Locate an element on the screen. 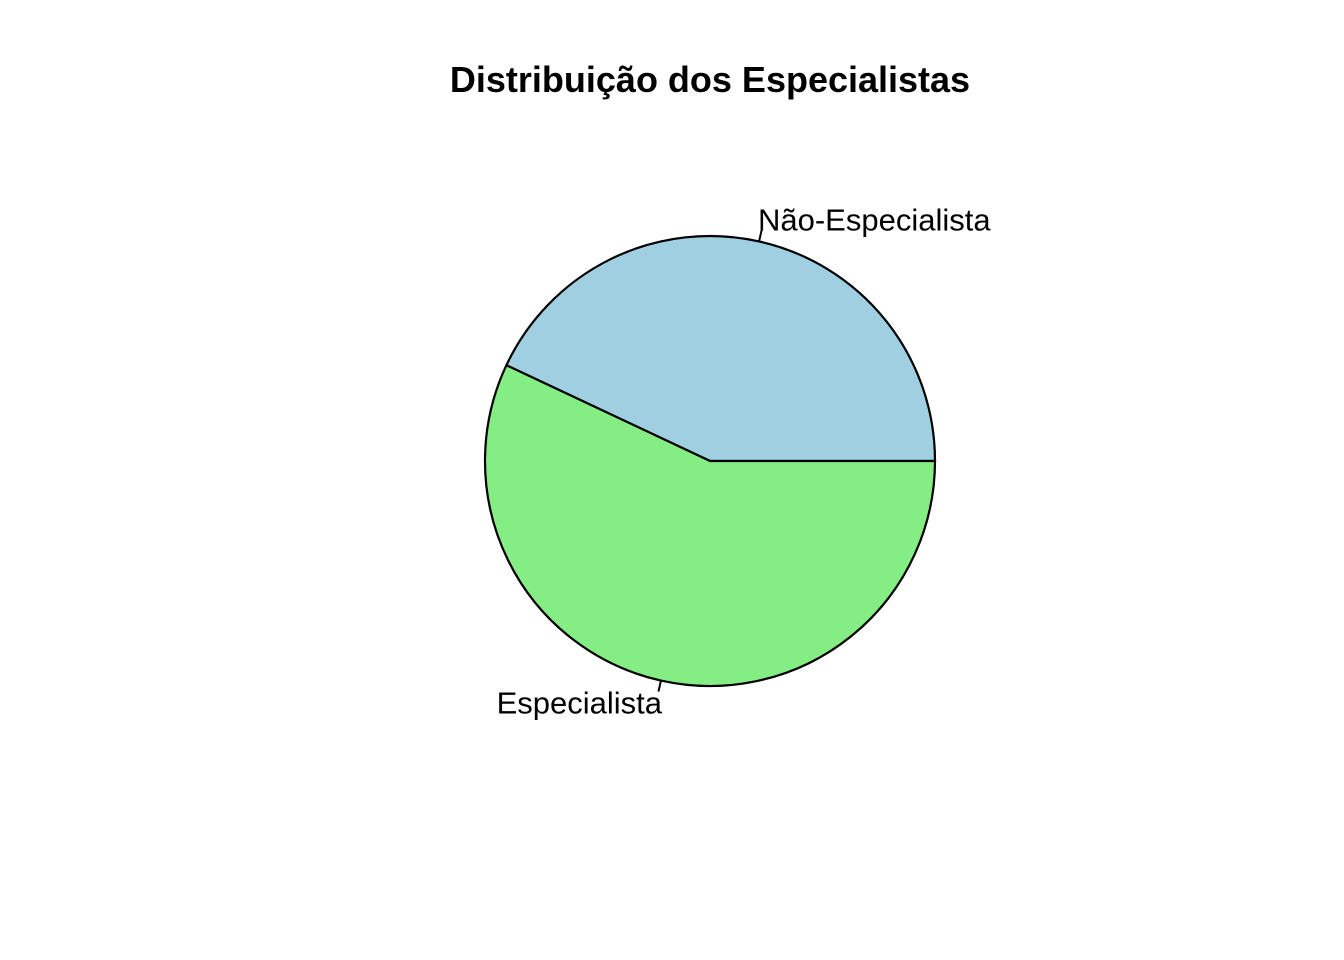 The width and height of the screenshot is (1344, 960). leader-line-nao-especialista is located at coordinates (760, 236).